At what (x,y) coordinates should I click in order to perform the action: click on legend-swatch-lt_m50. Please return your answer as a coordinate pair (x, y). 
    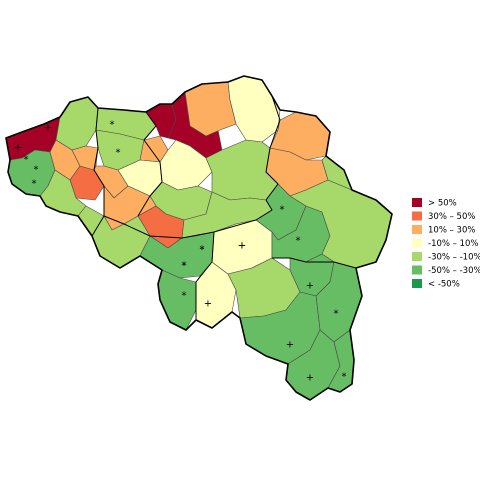
    Looking at the image, I should click on (417, 283).